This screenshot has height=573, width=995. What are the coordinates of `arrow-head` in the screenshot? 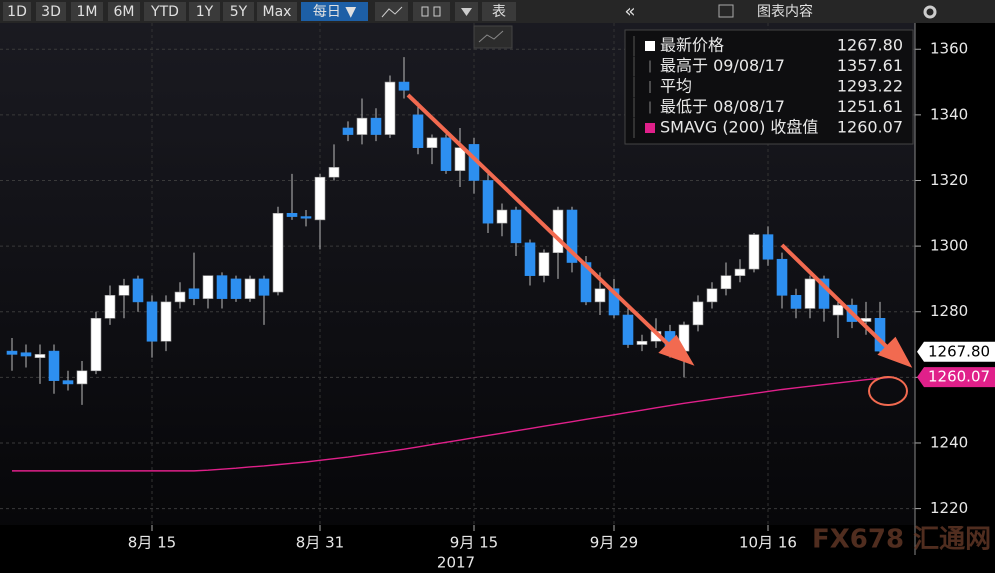 It's located at (895, 352).